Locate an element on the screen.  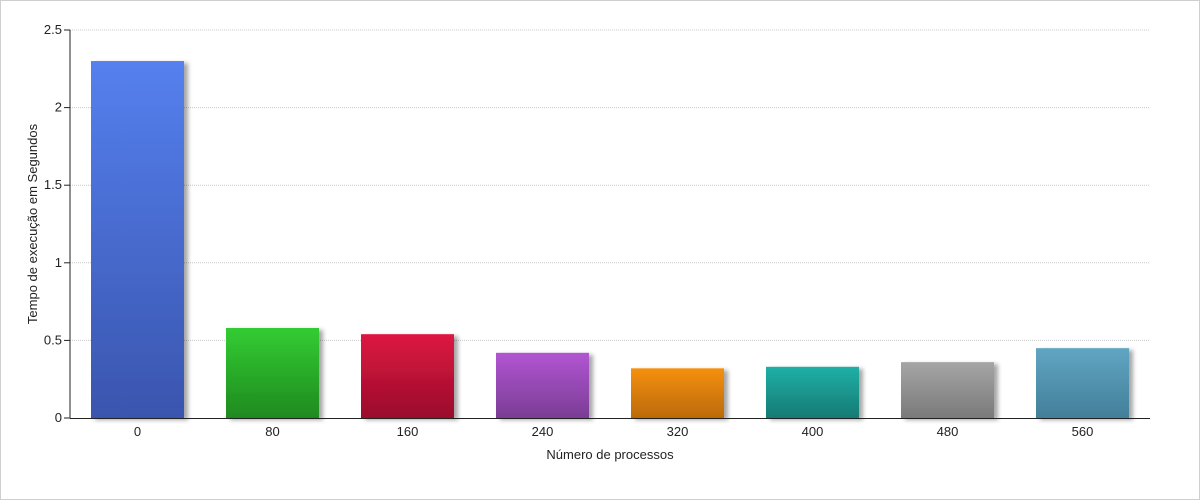
x-tick-label: 560 is located at coordinates (1083, 431).